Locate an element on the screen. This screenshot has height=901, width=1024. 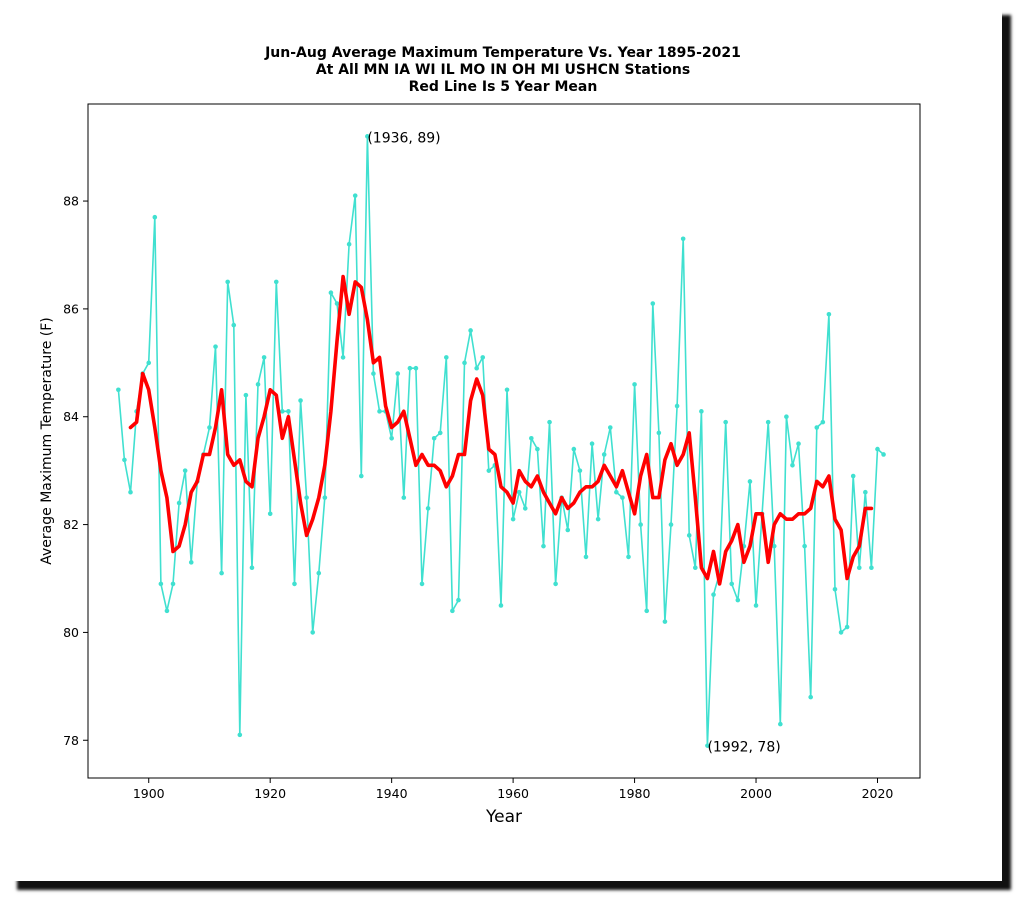
x-axis-label: Year is located at coordinates (503, 817).